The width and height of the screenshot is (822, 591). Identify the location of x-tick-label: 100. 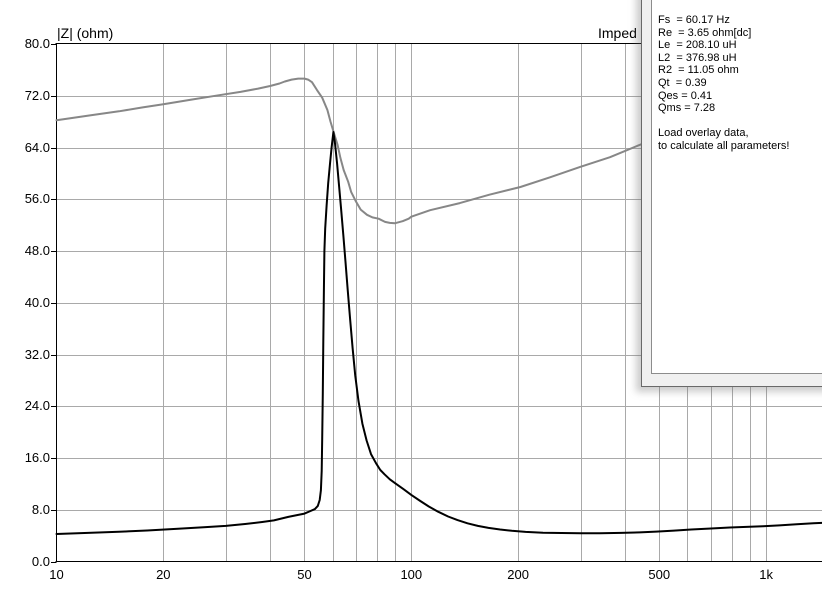
(411, 574).